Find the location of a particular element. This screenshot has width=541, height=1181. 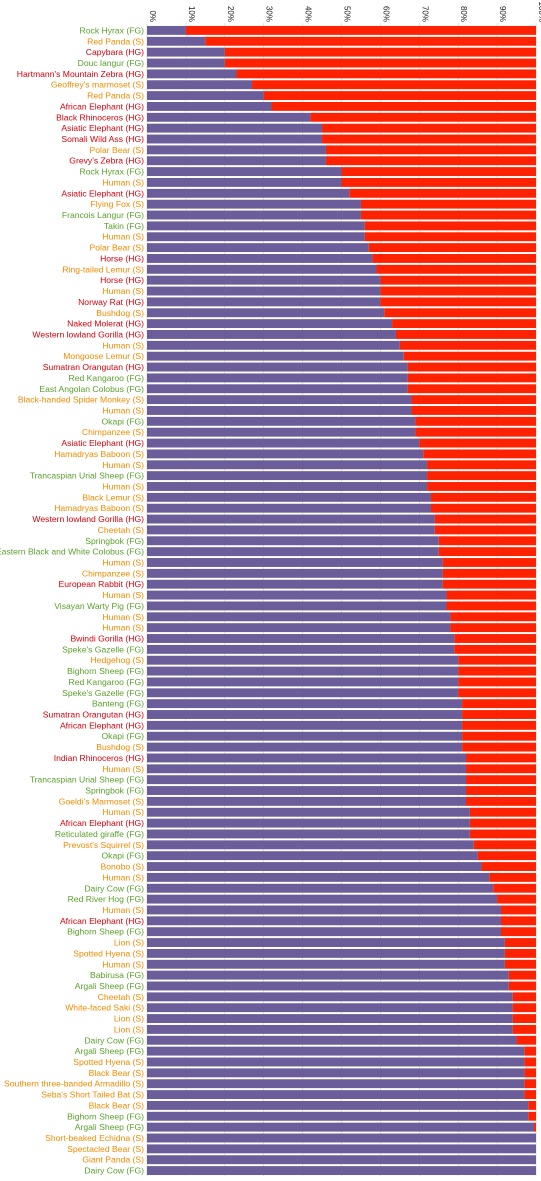

row-label: White-faced Saki (S) is located at coordinates (104, 1008).